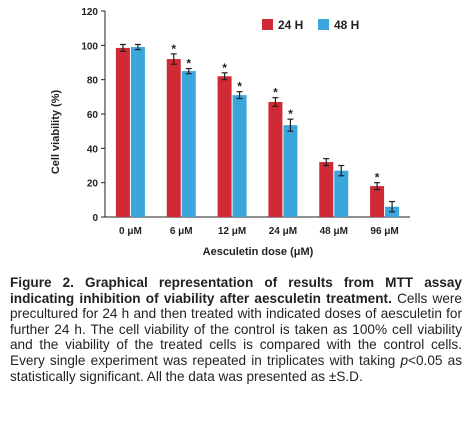  I want to click on y-tick-label: 100, so click(89, 46).